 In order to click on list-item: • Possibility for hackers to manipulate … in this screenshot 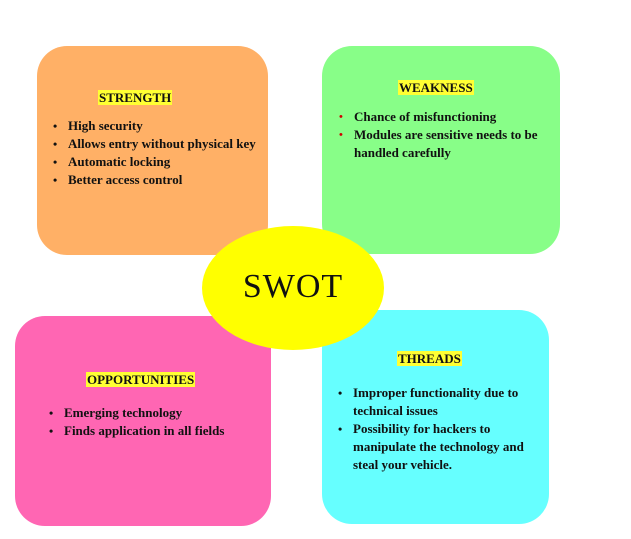, I will do `click(431, 446)`.